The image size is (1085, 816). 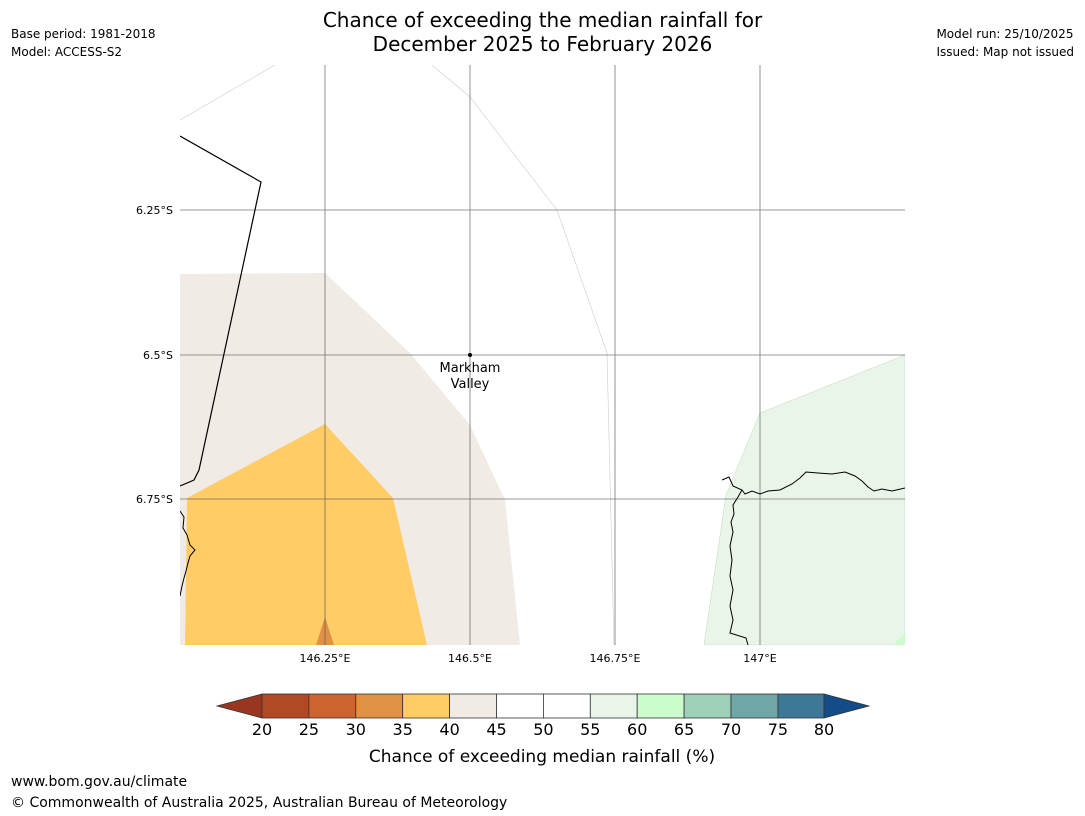 I want to click on colorbar-tick-label: 40, so click(x=449, y=729).